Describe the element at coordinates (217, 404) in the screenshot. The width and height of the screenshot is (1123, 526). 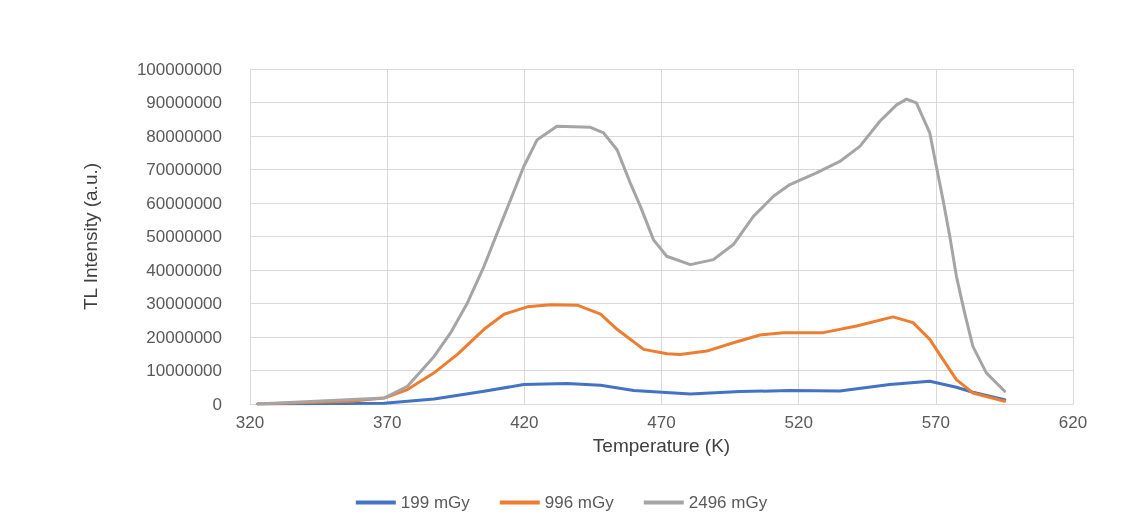
I see `y-tick-label: 0` at that location.